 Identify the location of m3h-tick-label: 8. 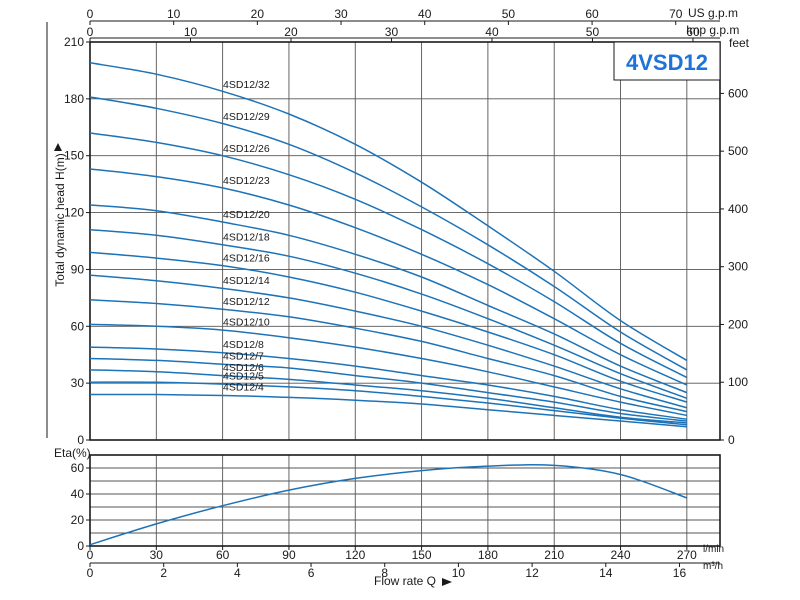
(384, 573).